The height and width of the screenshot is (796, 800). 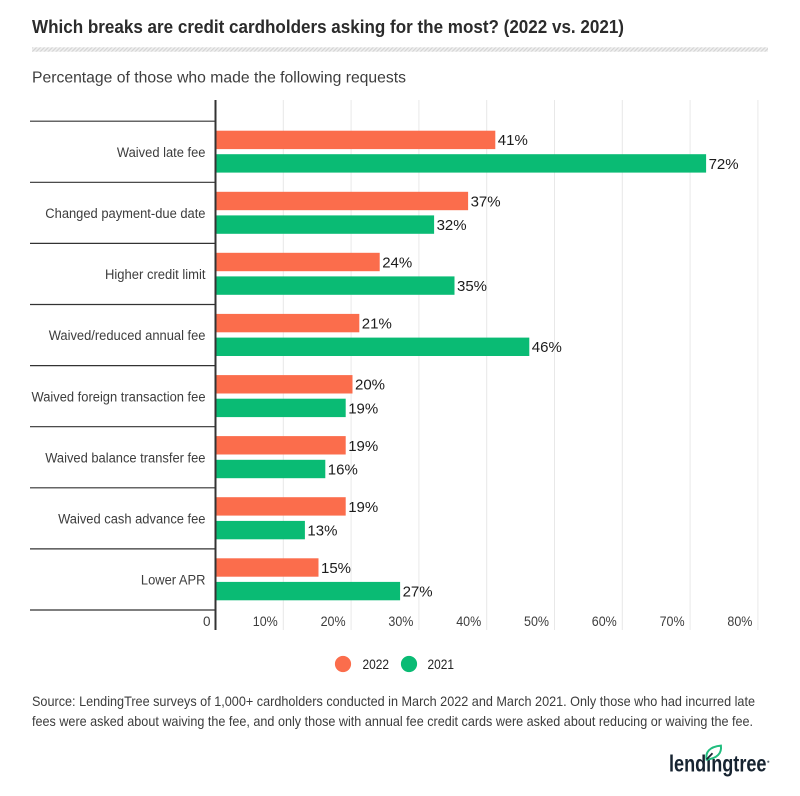 What do you see at coordinates (125, 214) in the screenshot?
I see `svg-text: Changed payment-due date` at bounding box center [125, 214].